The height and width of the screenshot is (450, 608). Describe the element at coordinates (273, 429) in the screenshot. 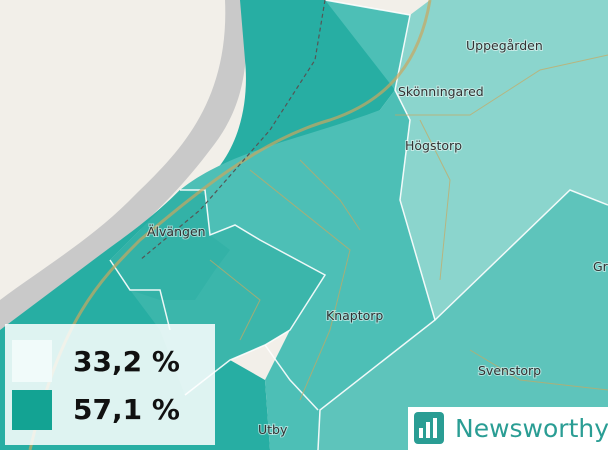

I see `place-label: Utby` at that location.